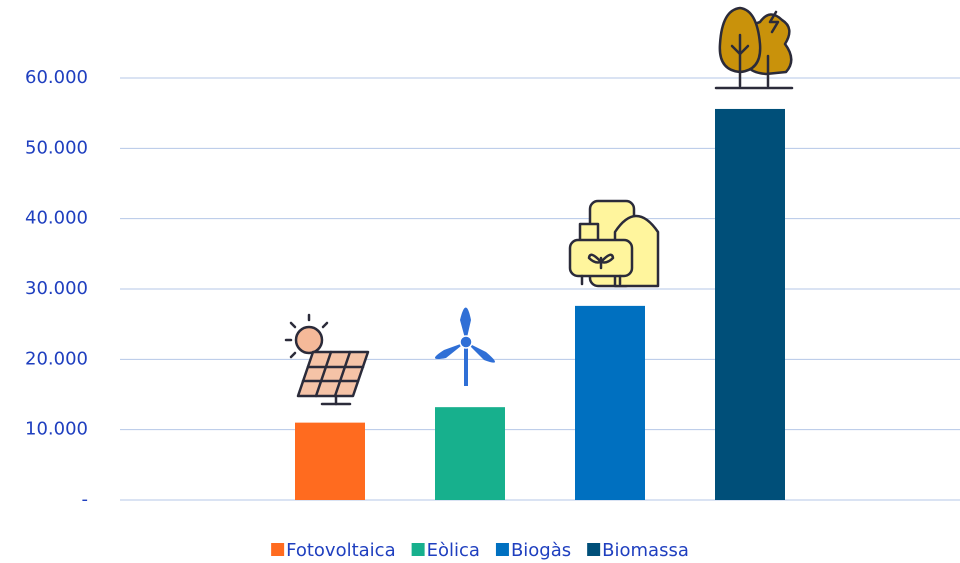  I want to click on y-tick-label: 10.000, so click(56, 429).